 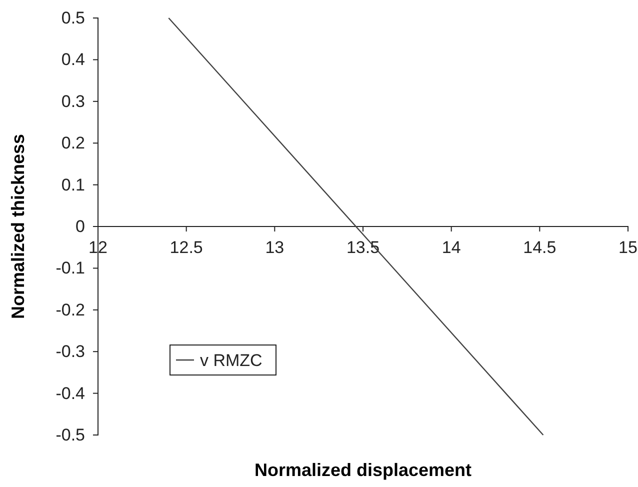 I want to click on y-tick-label: 0.3, so click(x=73, y=101).